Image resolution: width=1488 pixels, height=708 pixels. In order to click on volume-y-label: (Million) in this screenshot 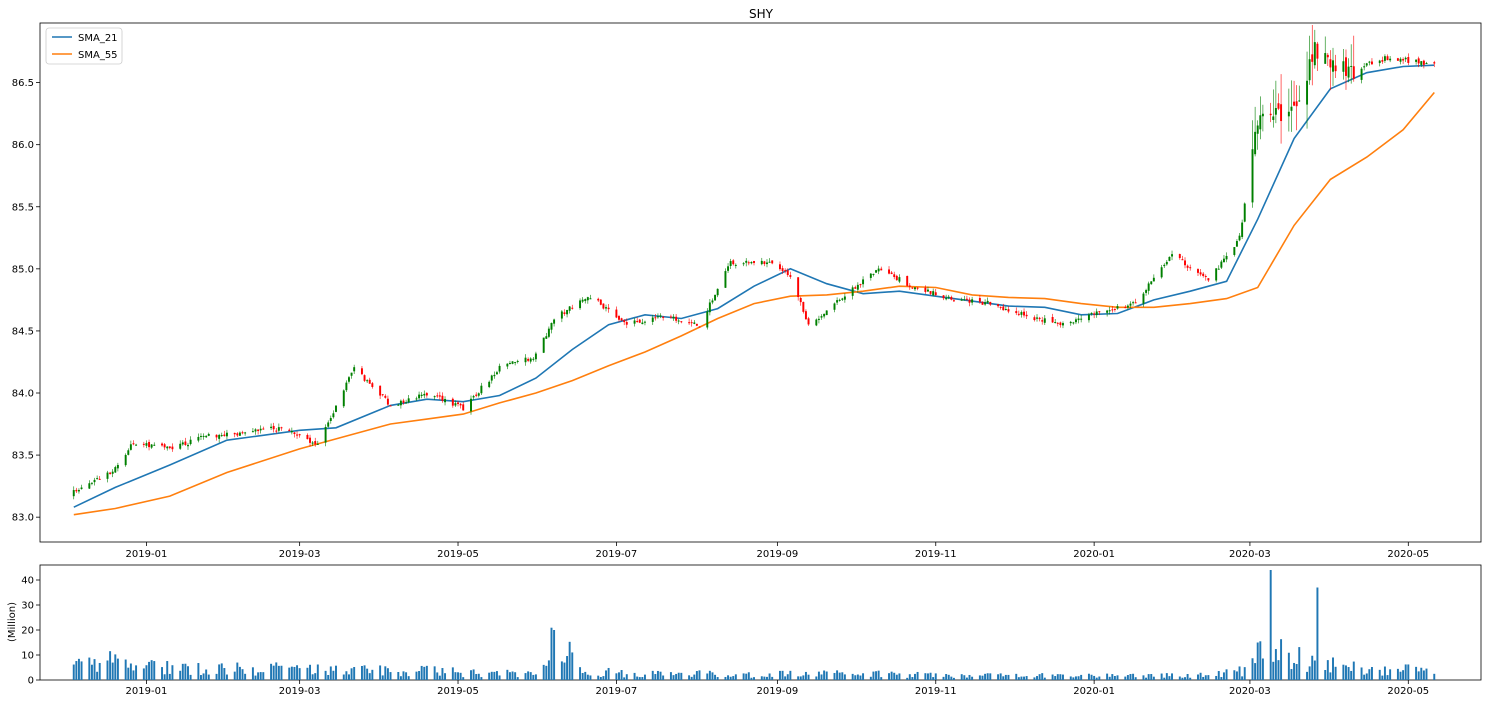, I will do `click(12, 622)`.